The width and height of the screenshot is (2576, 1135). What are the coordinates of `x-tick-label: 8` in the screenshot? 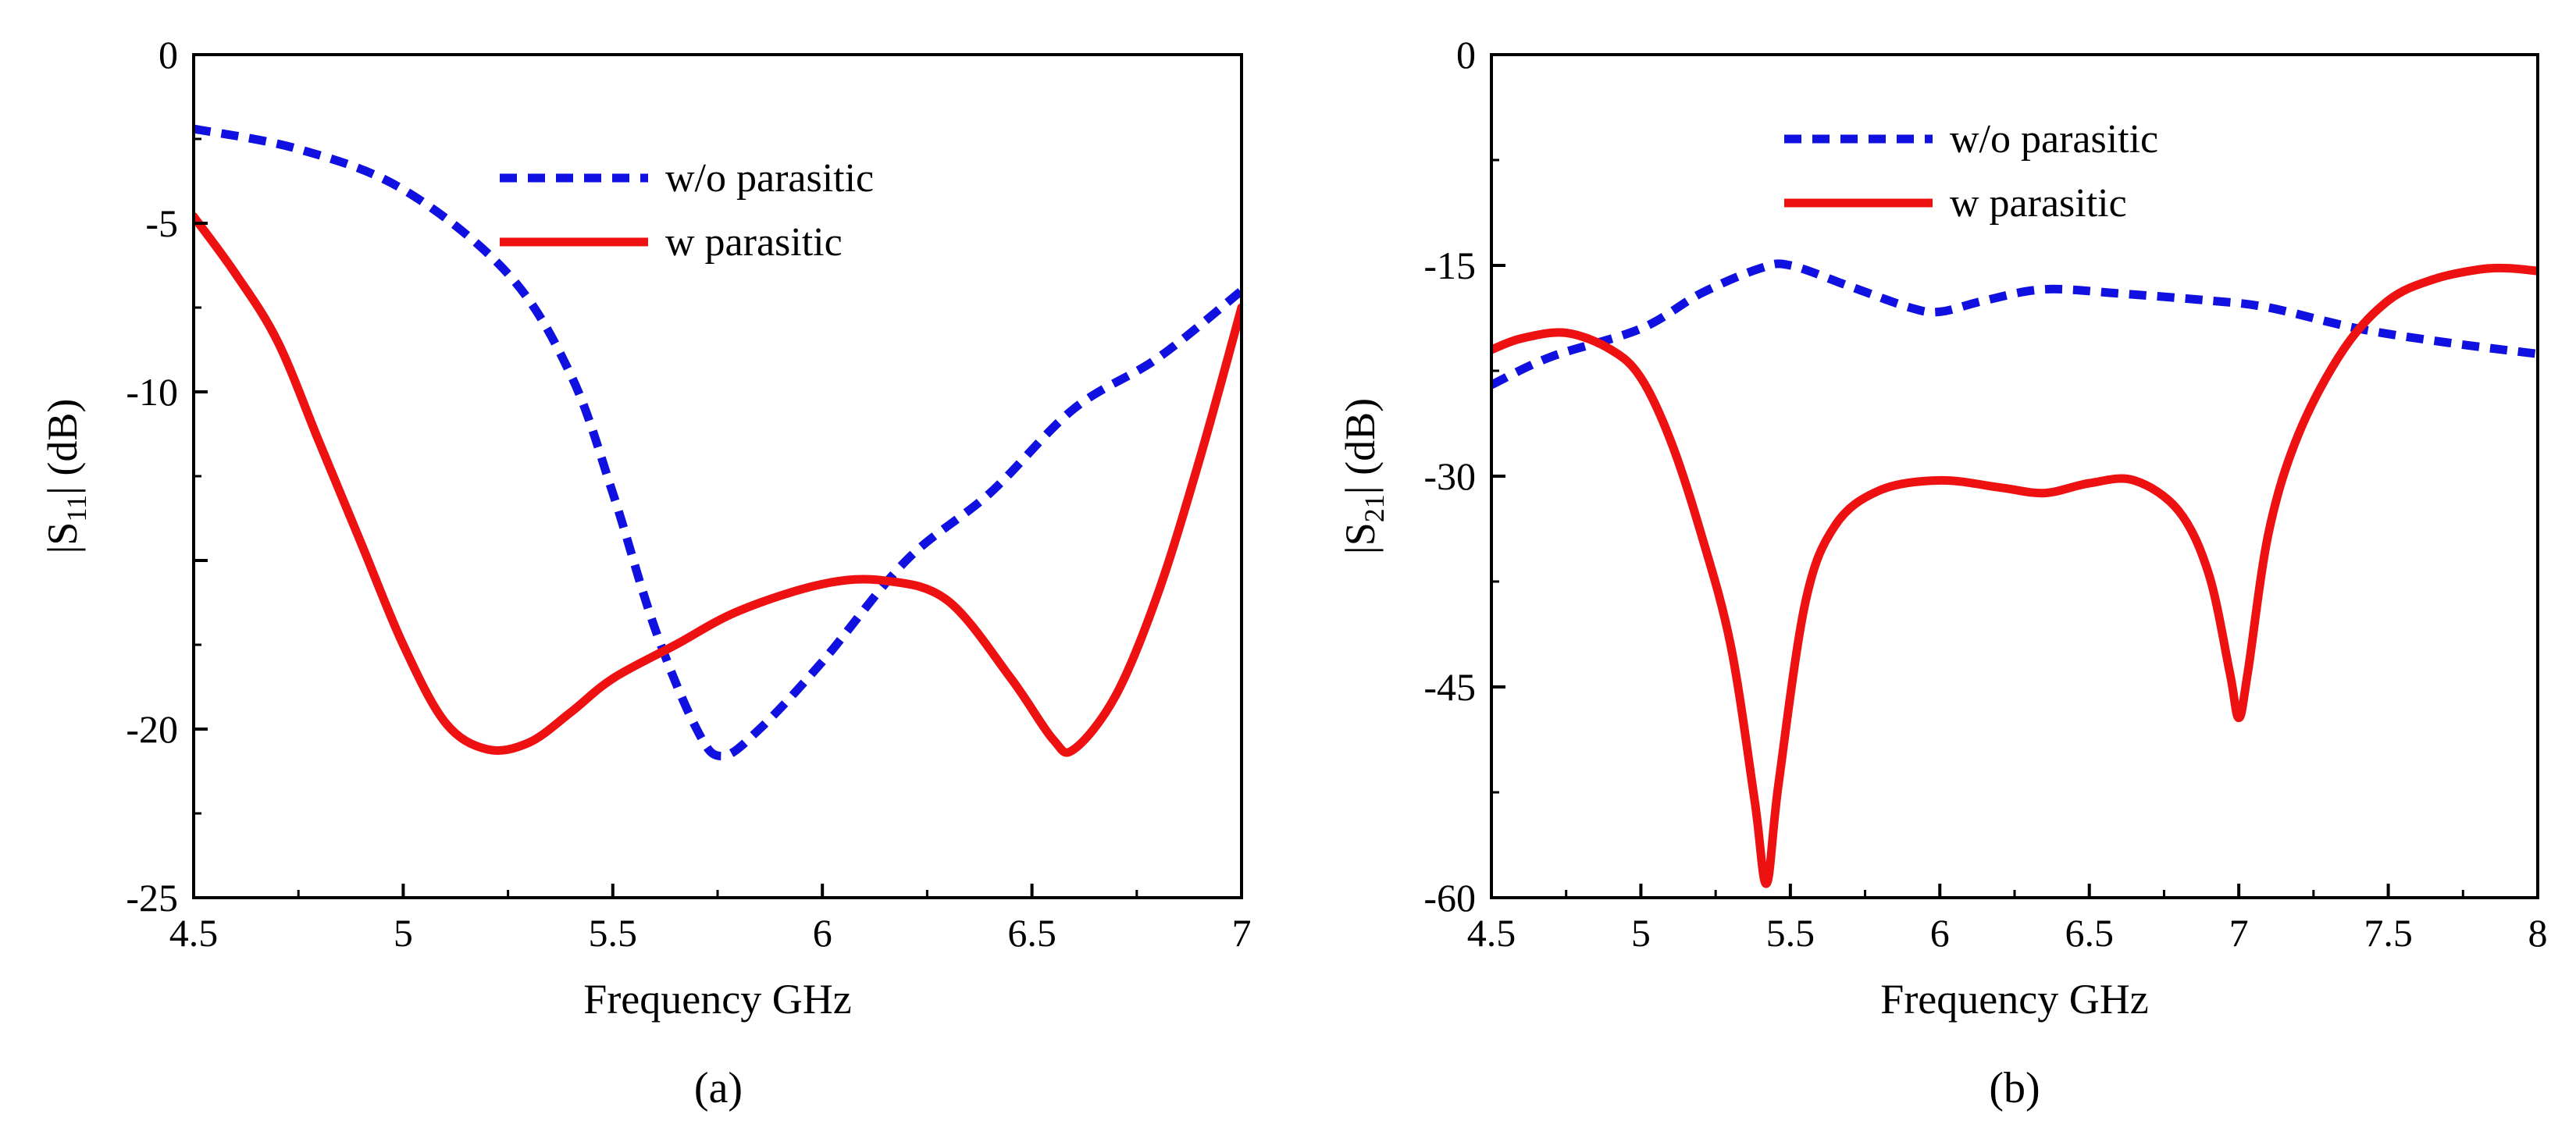 It's located at (2538, 933).